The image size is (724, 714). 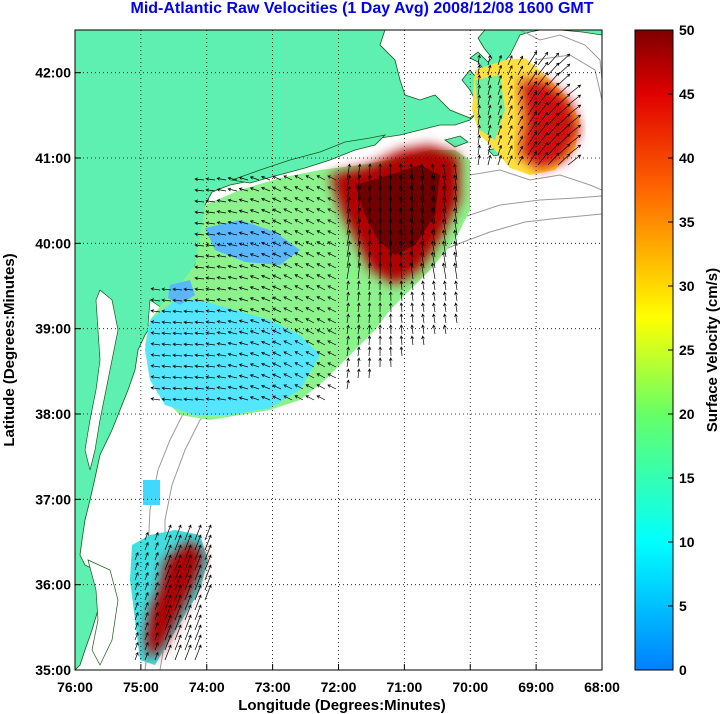 What do you see at coordinates (687, 478) in the screenshot?
I see `colorbar-tick-label: 15` at bounding box center [687, 478].